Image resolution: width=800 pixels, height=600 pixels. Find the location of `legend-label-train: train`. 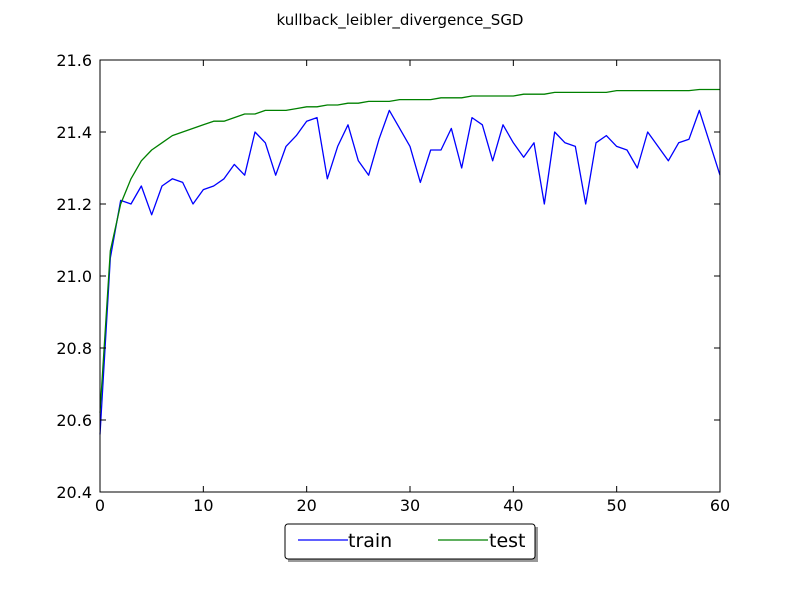

legend-label-train: train is located at coordinates (370, 541).